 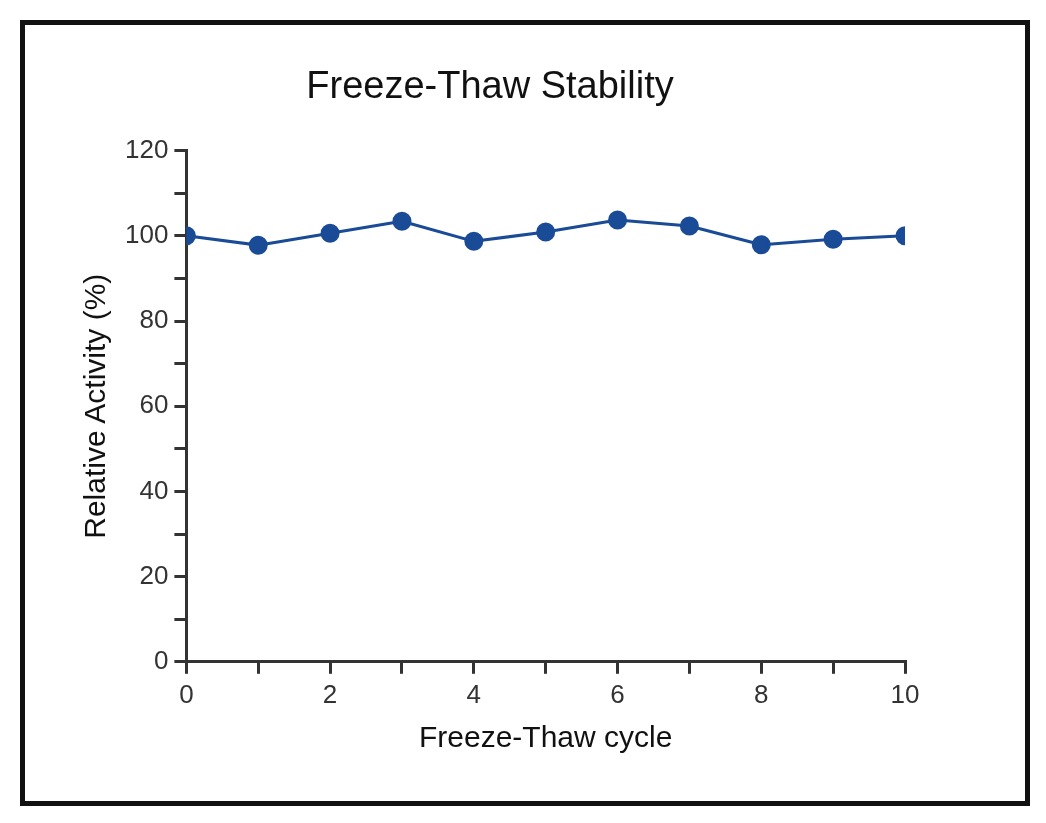 What do you see at coordinates (905, 693) in the screenshot?
I see `x-tick-label: 10` at bounding box center [905, 693].